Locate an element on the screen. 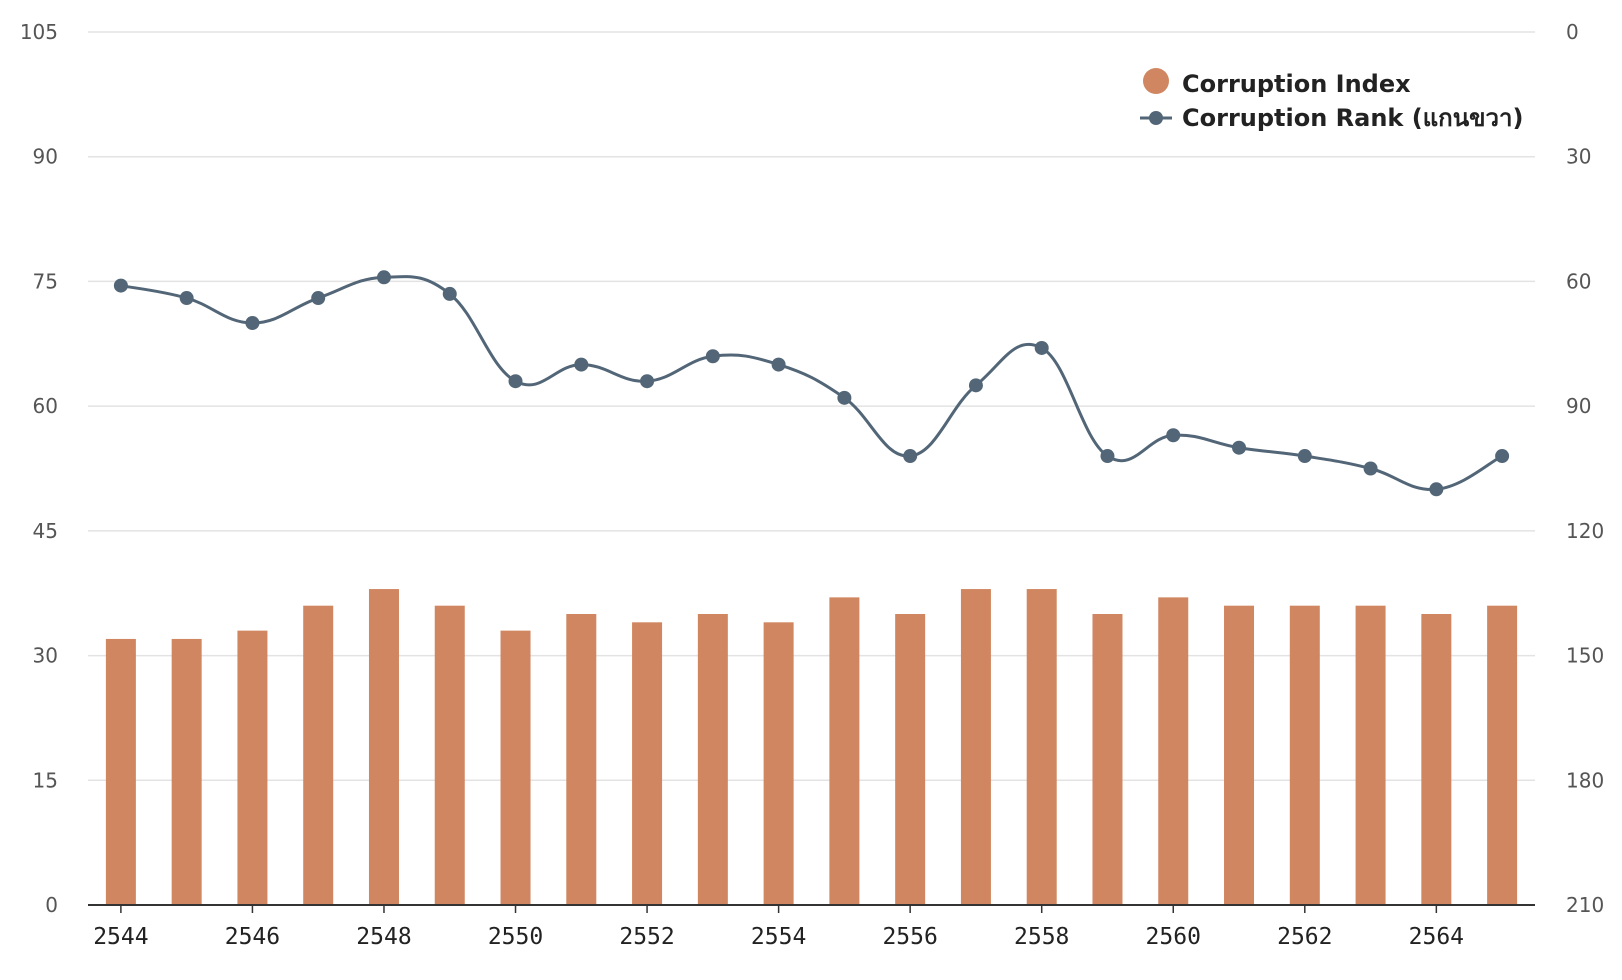  left-tick-label: 30 is located at coordinates (45, 656).